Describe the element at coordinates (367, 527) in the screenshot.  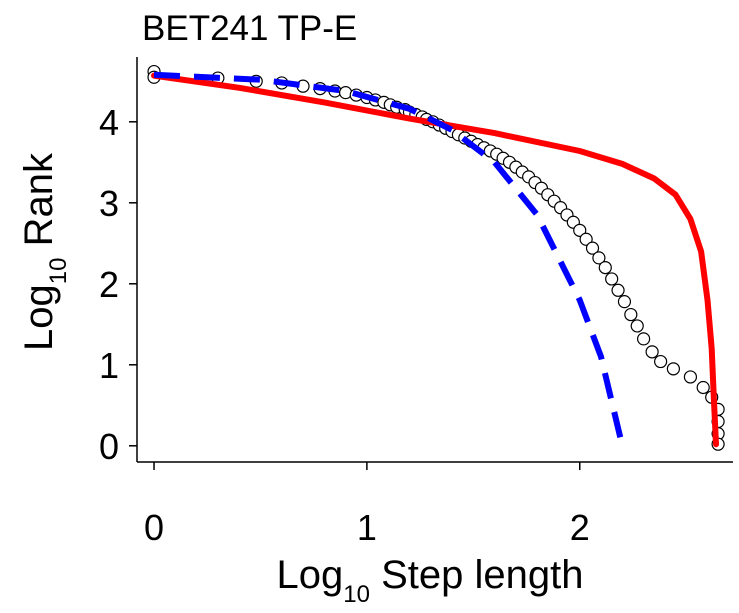
I see `x-tick-label: 1` at that location.